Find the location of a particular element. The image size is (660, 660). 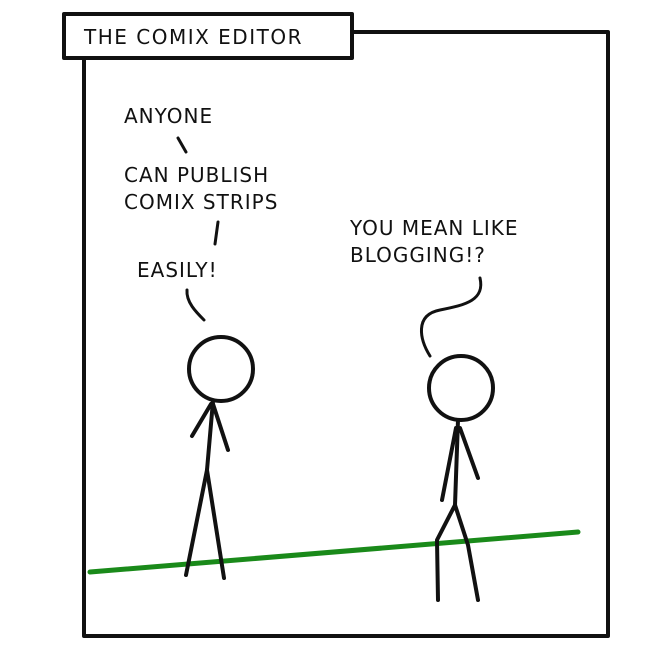

left-speech: ANYONE CAN PUBLISH COMIX STRIPS EASILY! is located at coordinates (201, 213).